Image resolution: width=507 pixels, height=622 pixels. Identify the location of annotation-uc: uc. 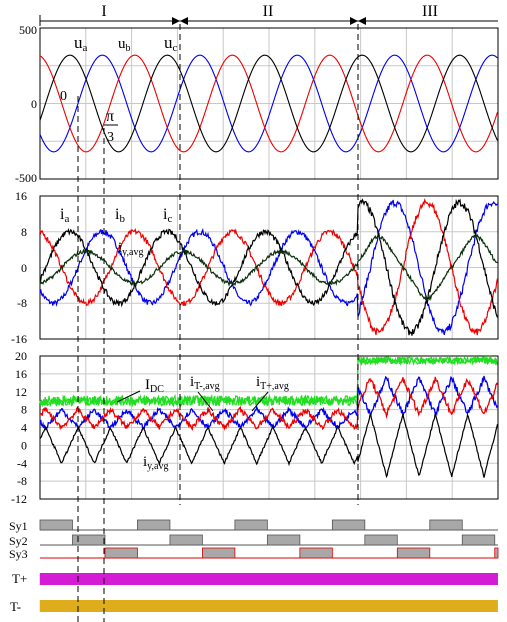
(171, 43).